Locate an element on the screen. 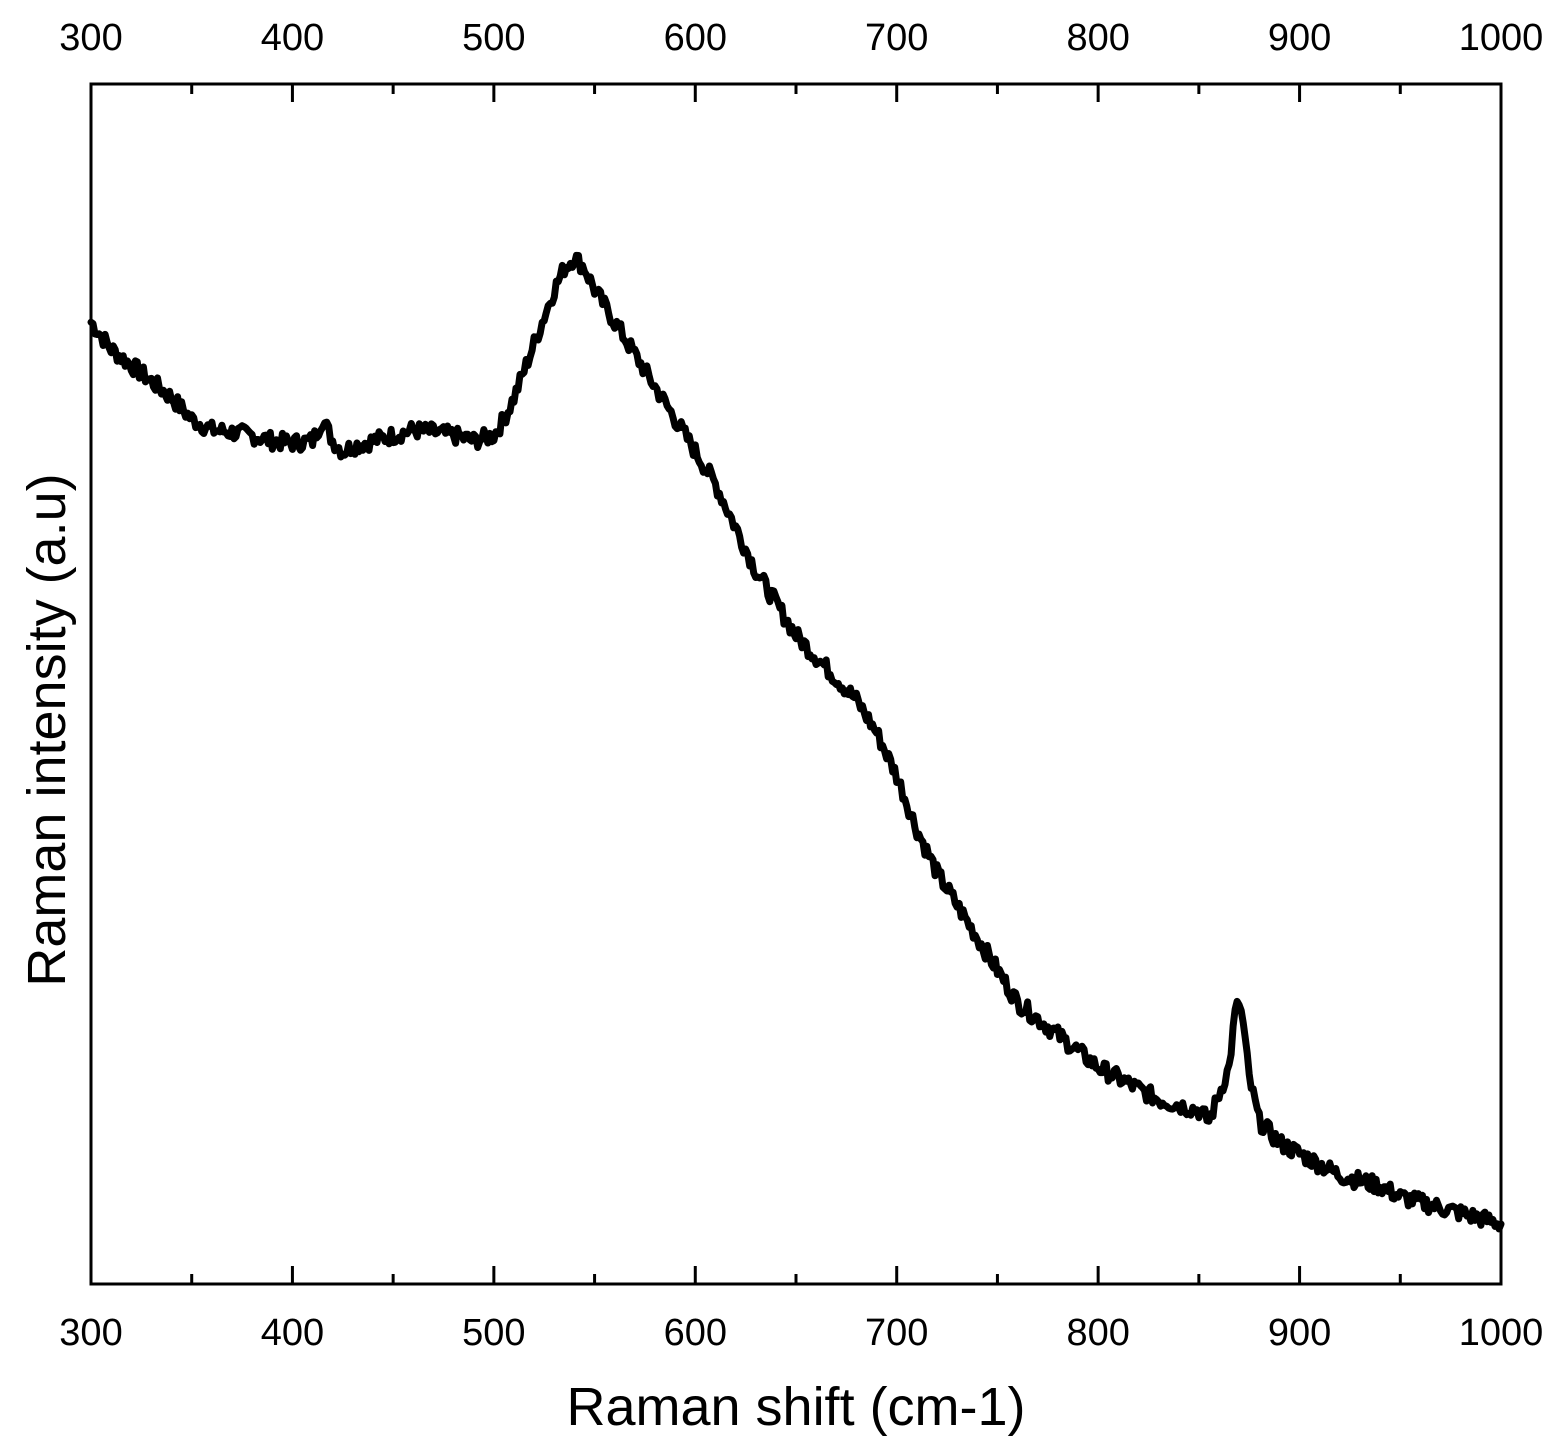 This screenshot has width=1562, height=1450. x-tick-label-top: 400 is located at coordinates (292, 38).